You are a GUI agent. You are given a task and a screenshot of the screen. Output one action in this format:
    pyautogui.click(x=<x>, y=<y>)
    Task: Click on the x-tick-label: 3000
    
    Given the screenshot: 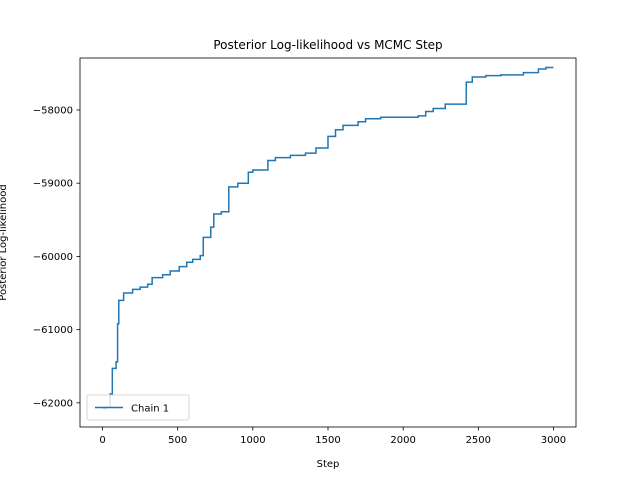 What is the action you would take?
    pyautogui.click(x=553, y=440)
    